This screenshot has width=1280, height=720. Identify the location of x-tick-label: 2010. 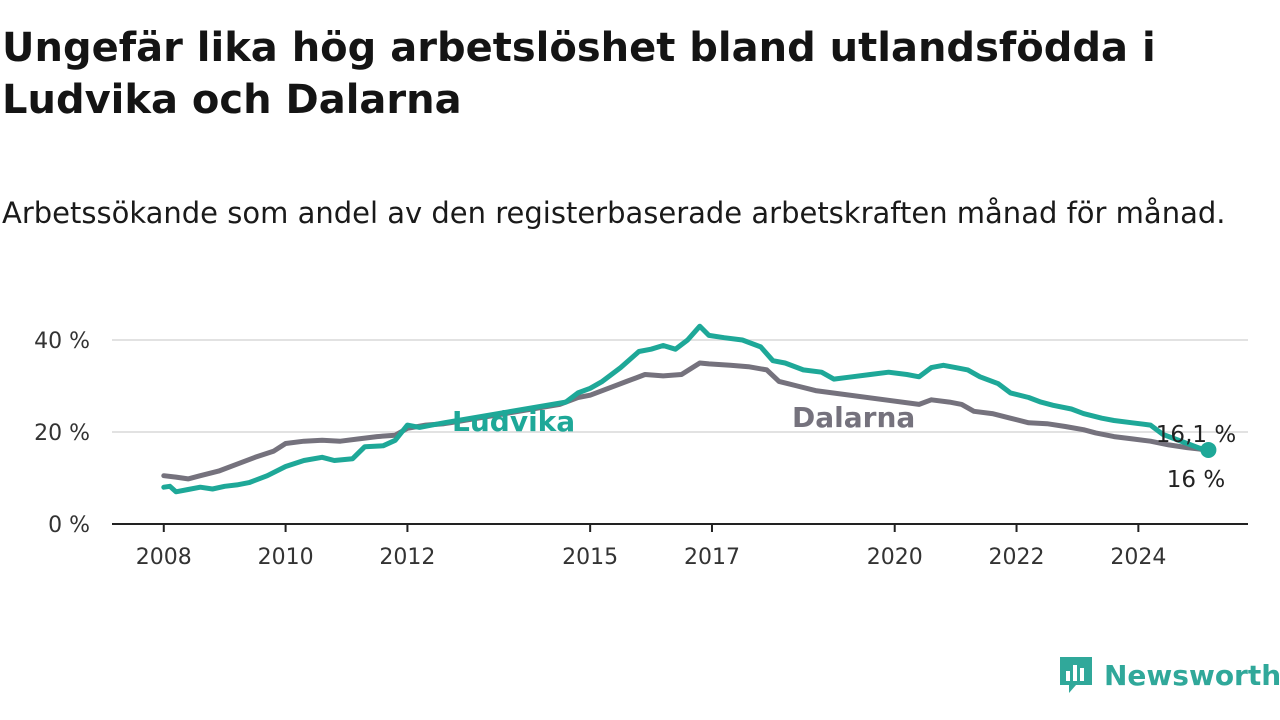
(286, 557).